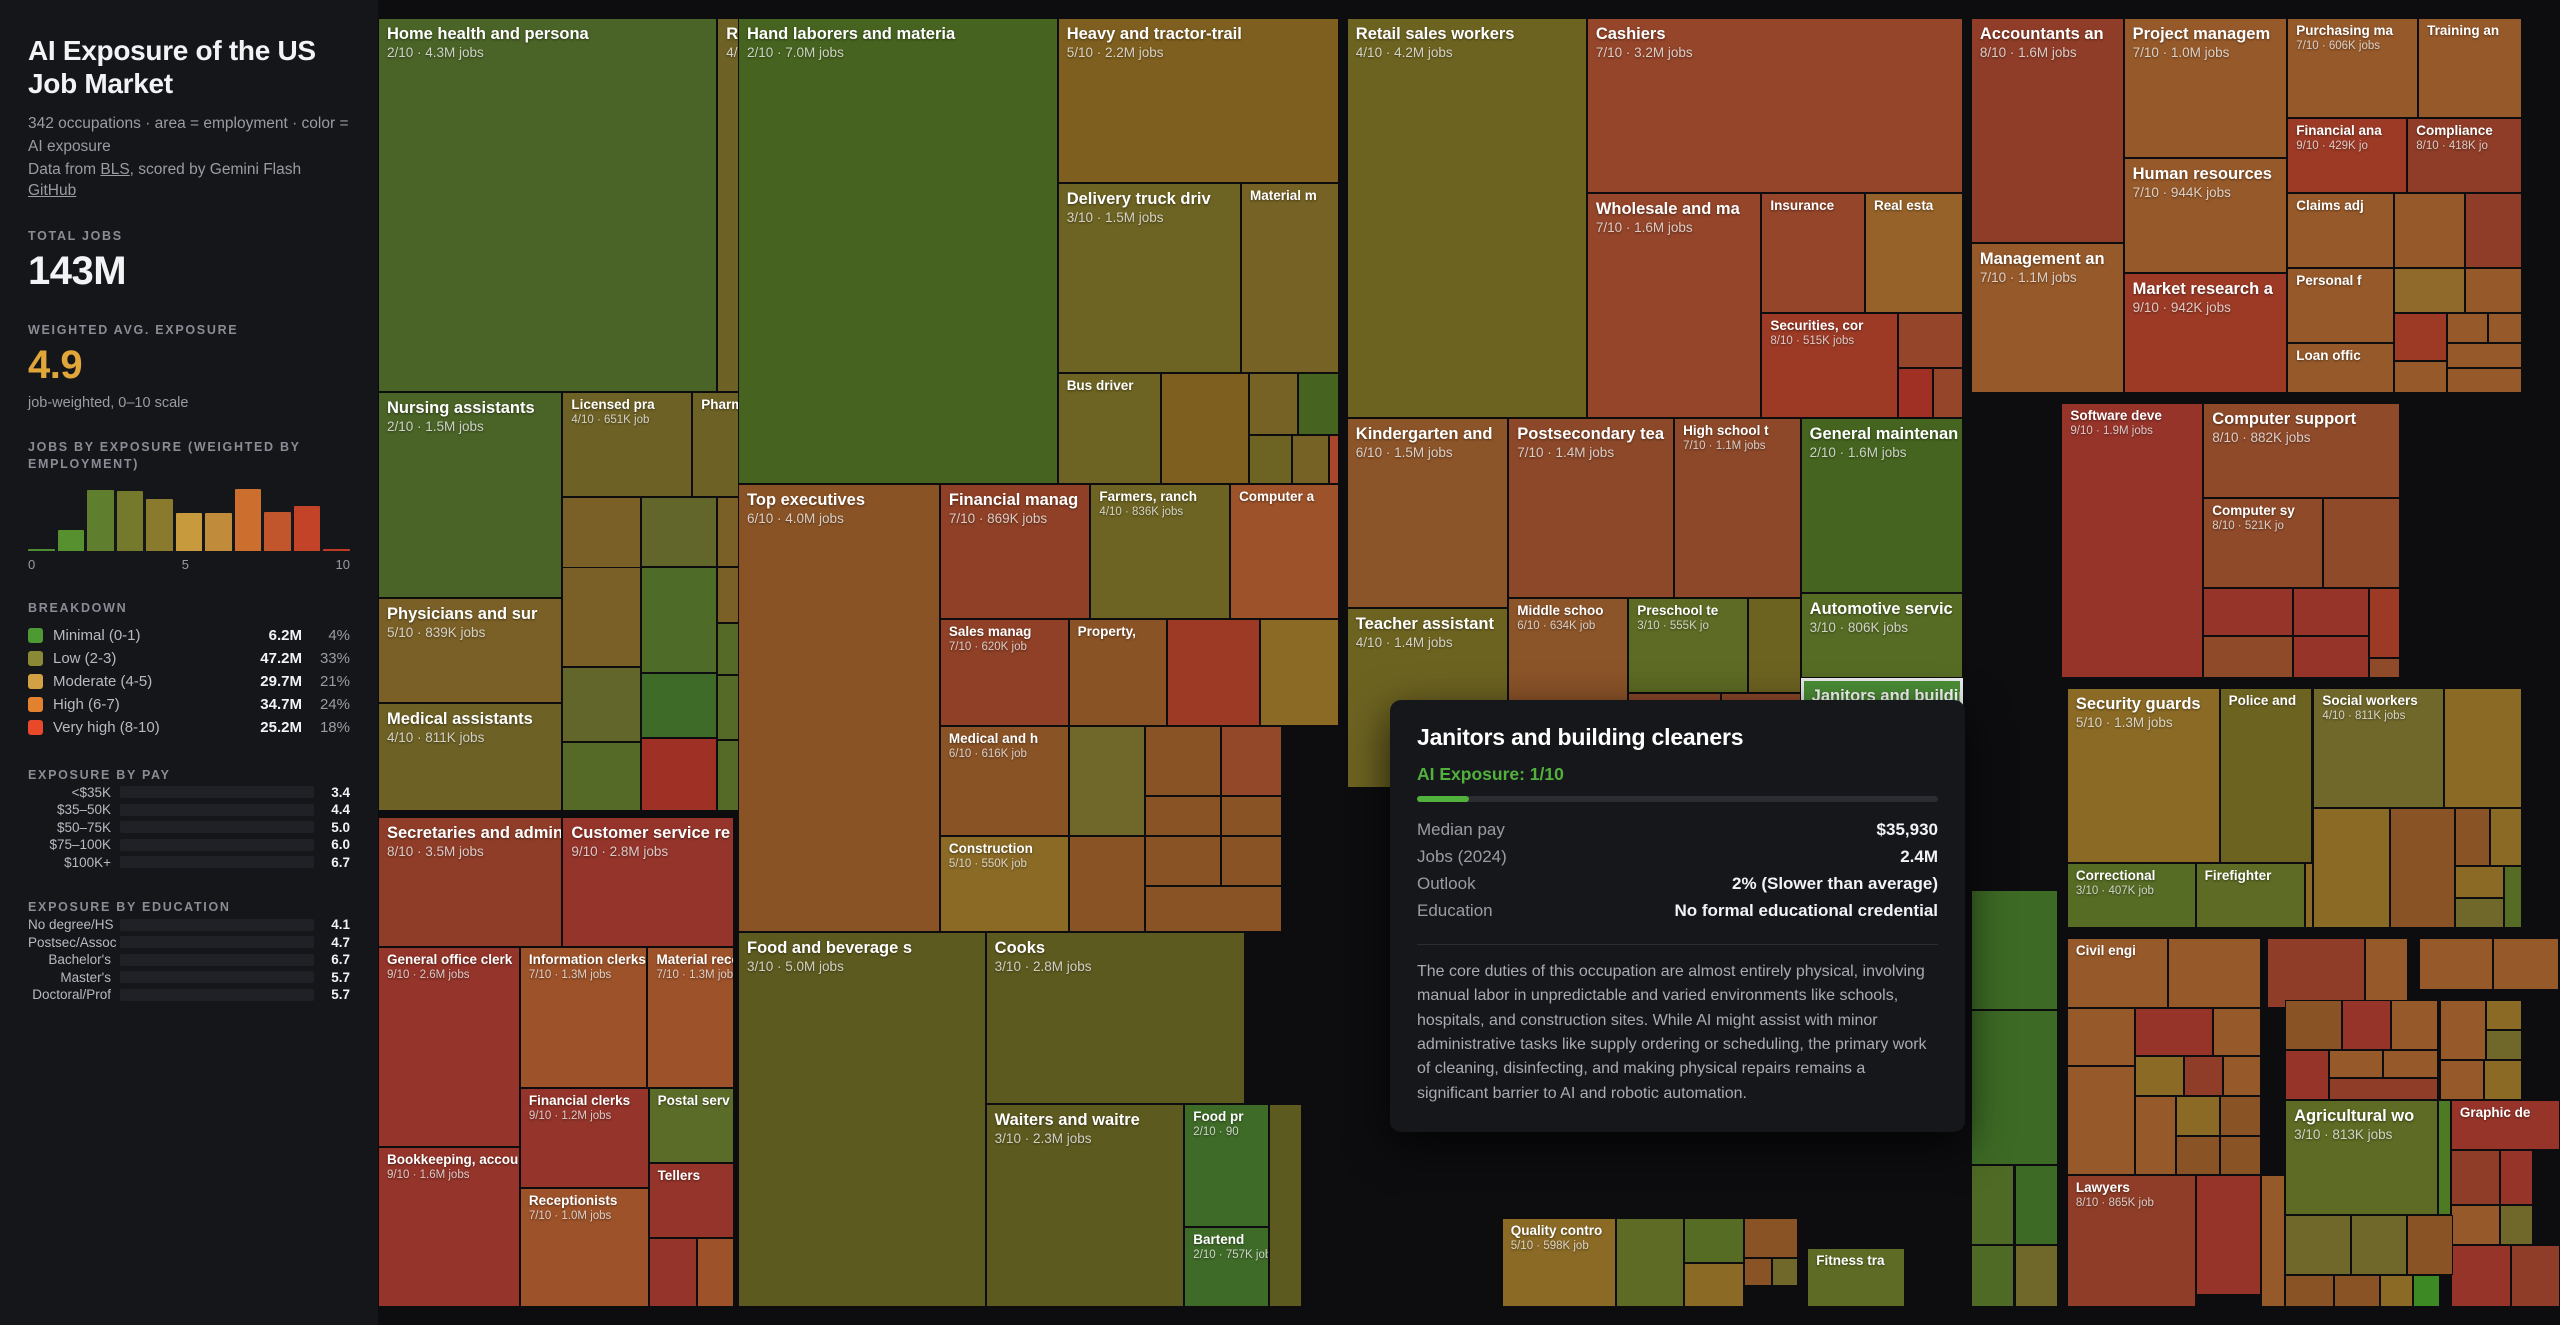  What do you see at coordinates (1688, 645) in the screenshot?
I see `treemap-tile: Preschool te 3/10 · 555K jo` at bounding box center [1688, 645].